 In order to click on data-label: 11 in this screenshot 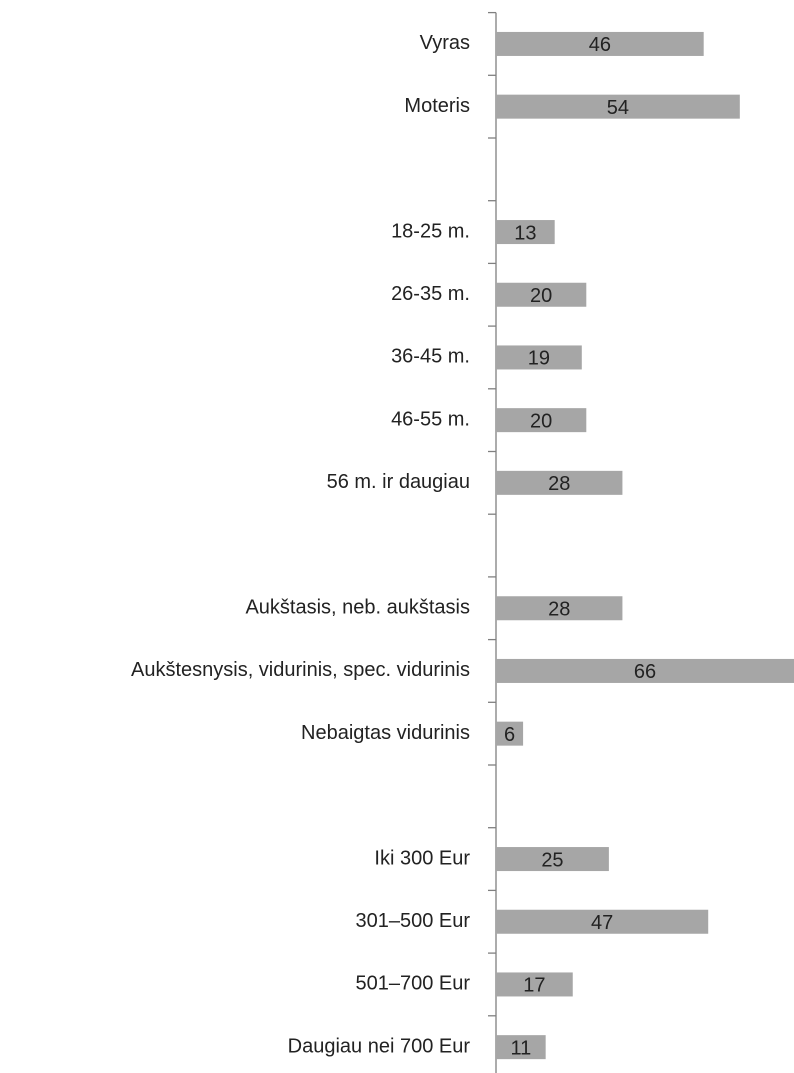, I will do `click(520, 1048)`.